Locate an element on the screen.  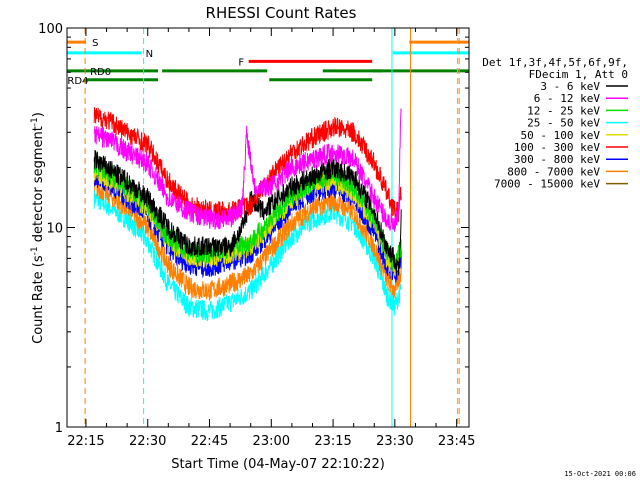
x-tick-label: 22:45 is located at coordinates (209, 441).